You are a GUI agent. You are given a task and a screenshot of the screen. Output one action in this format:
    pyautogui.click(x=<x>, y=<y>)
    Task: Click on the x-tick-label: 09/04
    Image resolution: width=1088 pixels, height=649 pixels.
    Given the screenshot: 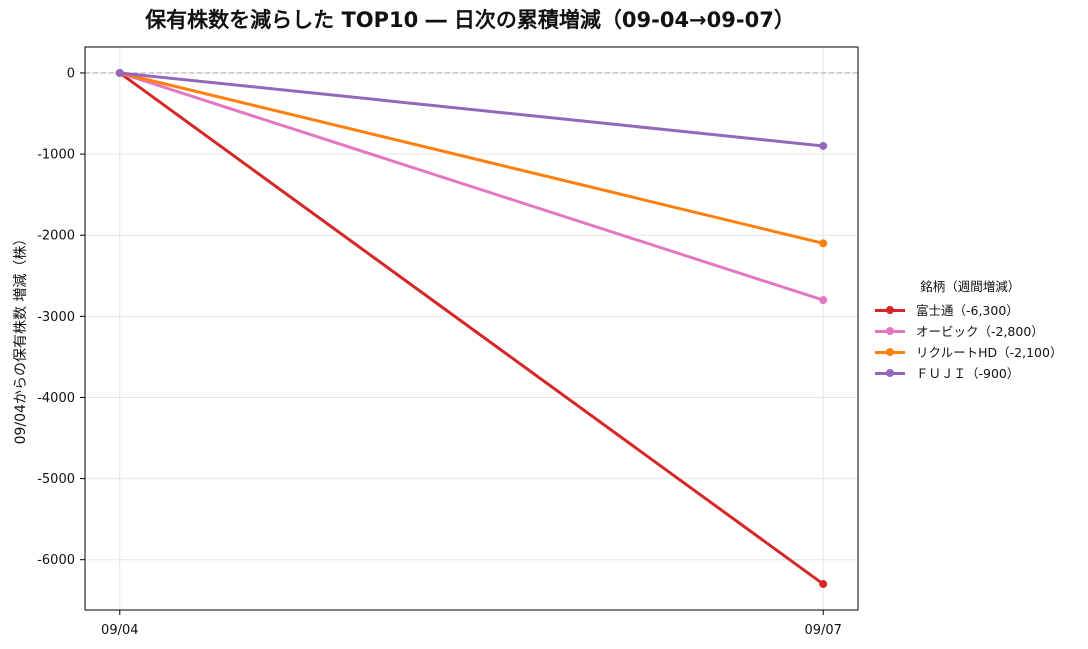 What is the action you would take?
    pyautogui.click(x=119, y=630)
    